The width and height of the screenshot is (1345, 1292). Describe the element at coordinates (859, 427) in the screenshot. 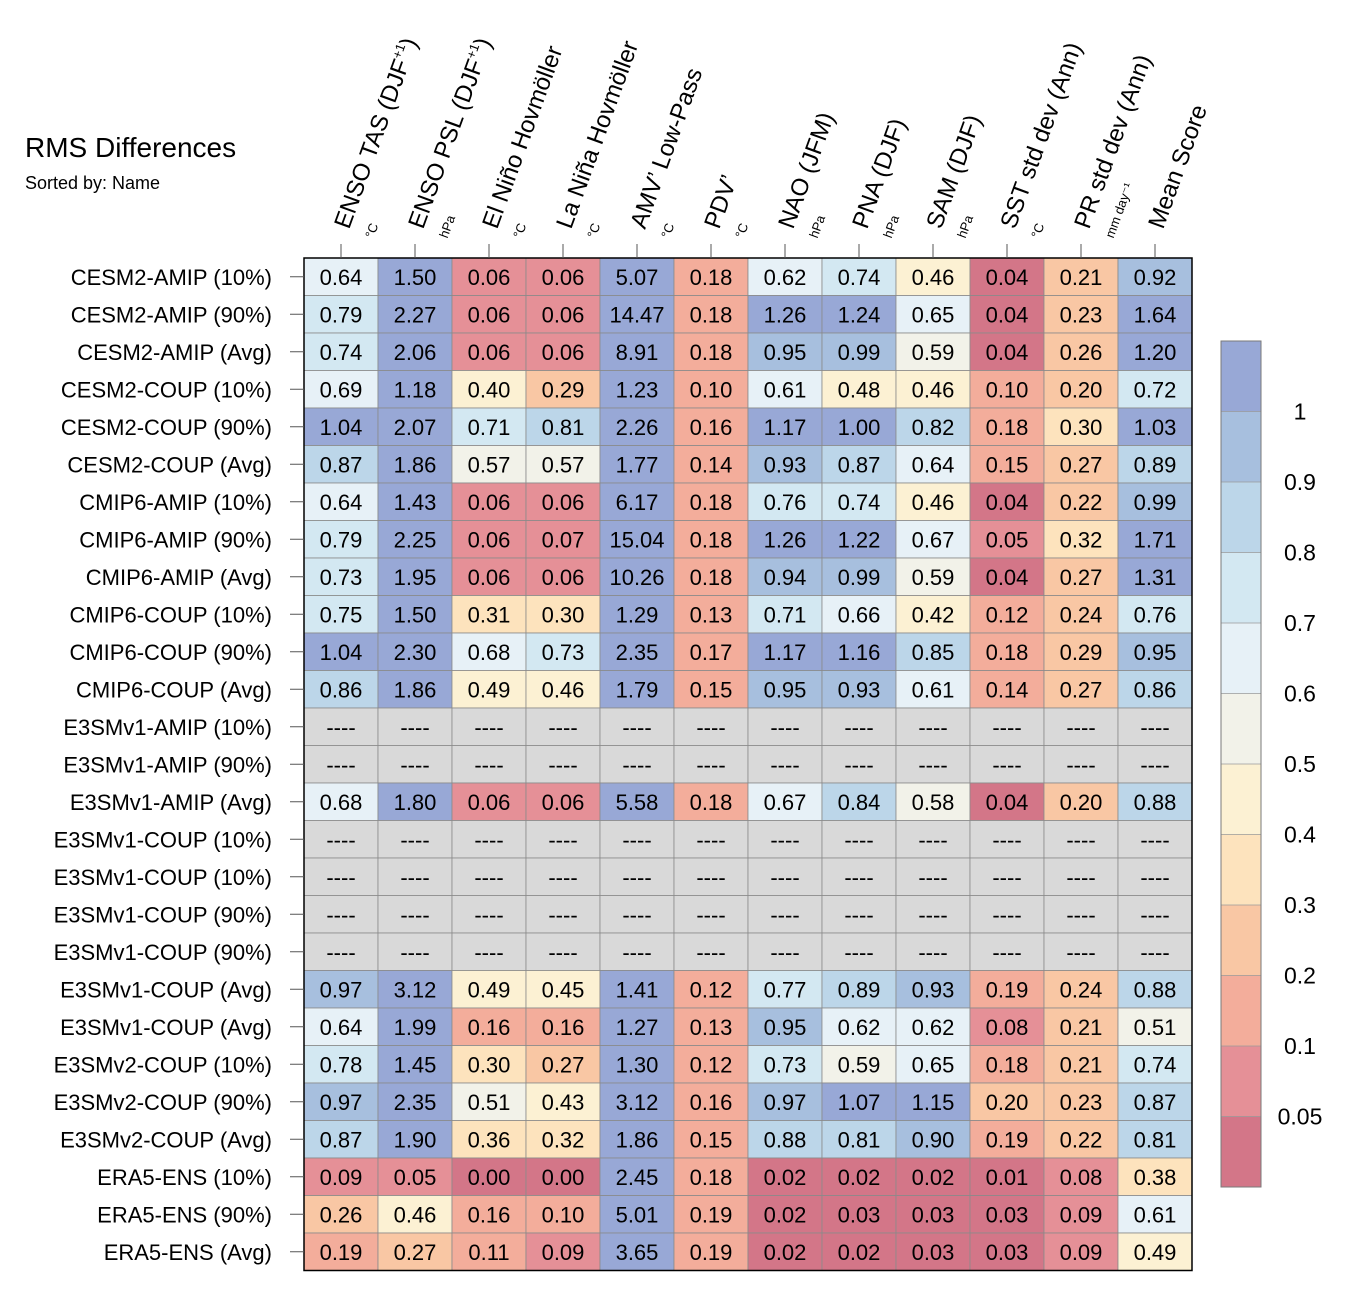

I see `cell-value: 1.00` at that location.